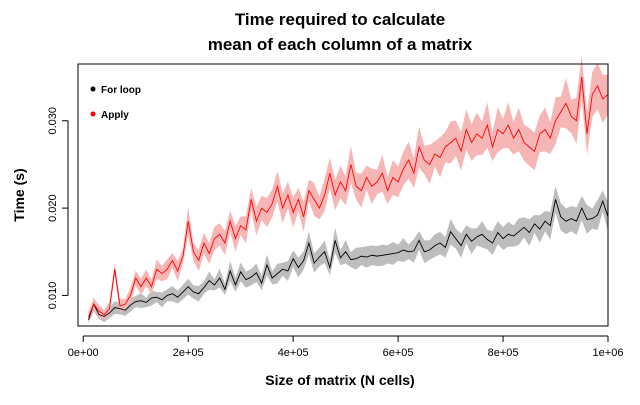 This screenshot has width=640, height=405. I want to click on x-tick-label: 1e+06, so click(608, 353).